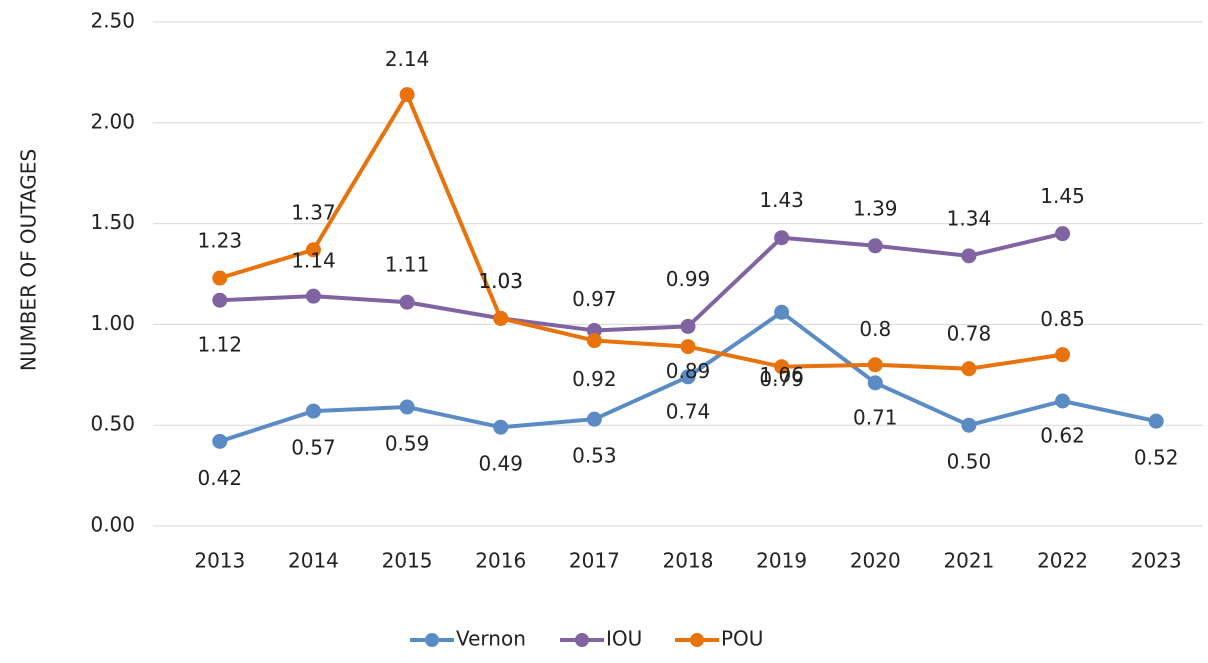 The height and width of the screenshot is (663, 1208). I want to click on x-tick-label: 2013, so click(219, 561).